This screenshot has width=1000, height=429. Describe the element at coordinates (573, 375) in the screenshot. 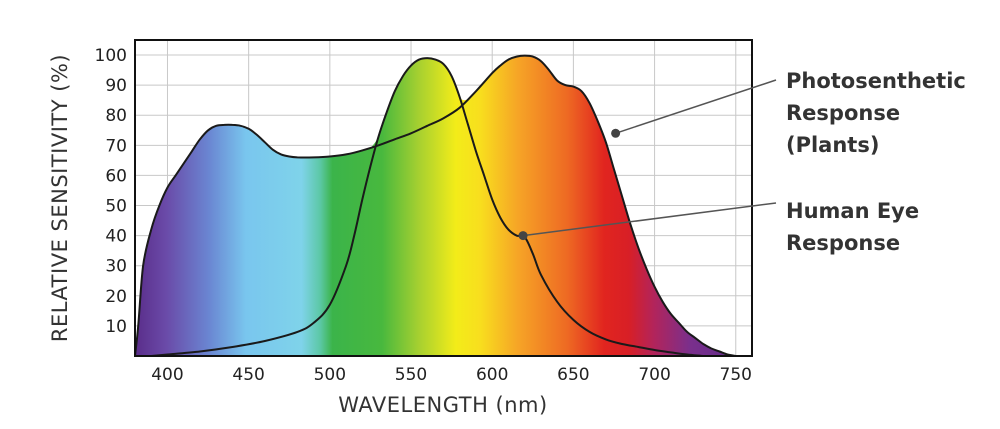

I see `x-tick-label: 650` at that location.